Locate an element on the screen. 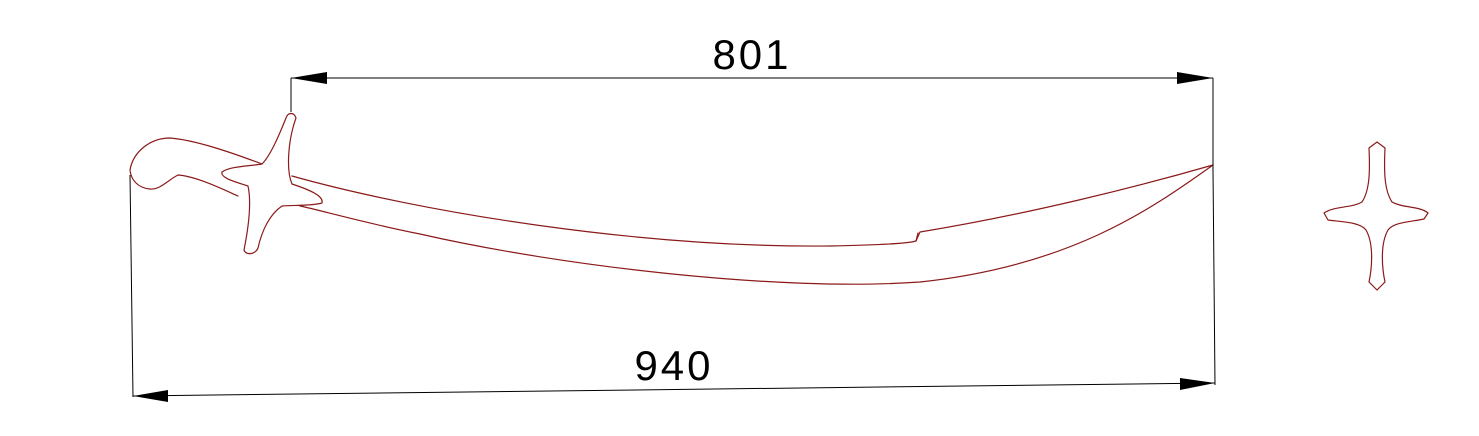 The width and height of the screenshot is (1479, 436). guard-detail-outline is located at coordinates (1376, 216).